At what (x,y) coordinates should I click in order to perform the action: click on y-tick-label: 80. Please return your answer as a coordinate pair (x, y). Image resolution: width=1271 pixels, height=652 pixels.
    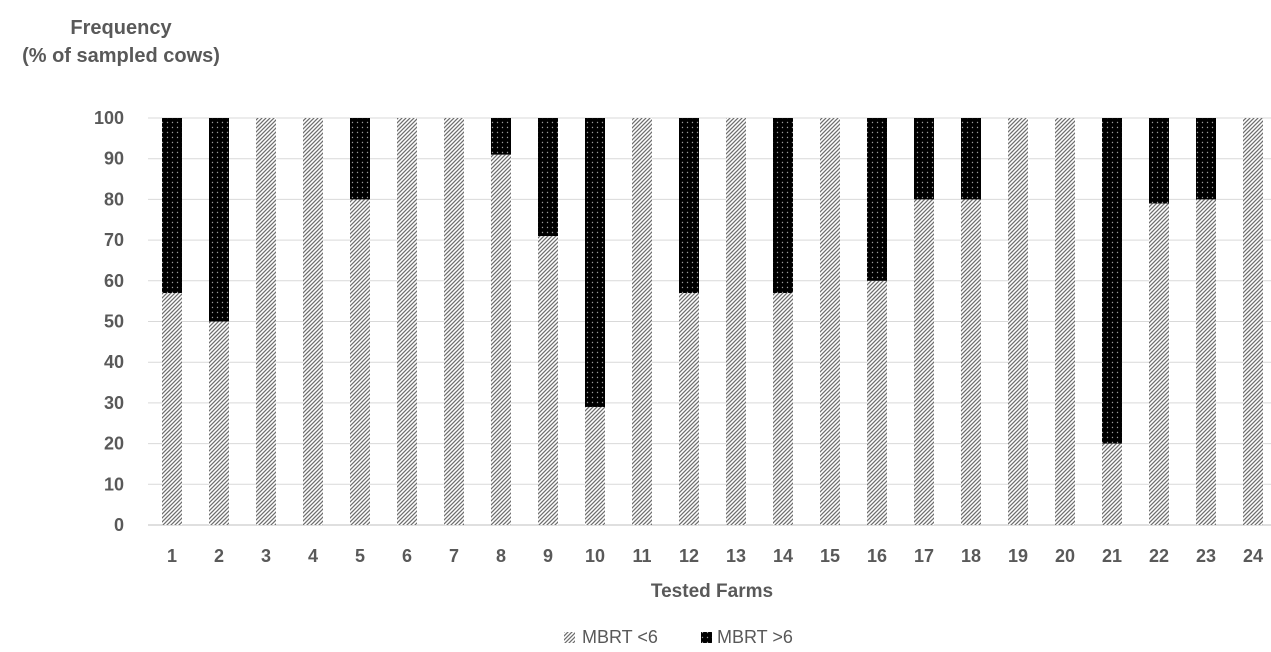
    Looking at the image, I should click on (114, 199).